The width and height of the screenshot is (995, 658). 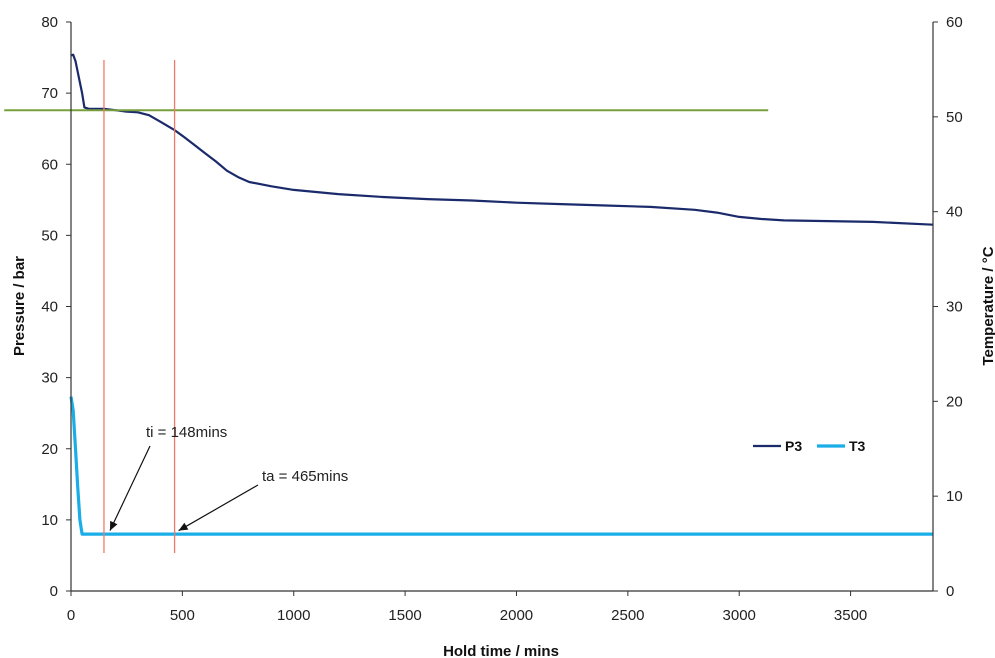 What do you see at coordinates (49, 378) in the screenshot?
I see `y-left-tick-label-30: 30` at bounding box center [49, 378].